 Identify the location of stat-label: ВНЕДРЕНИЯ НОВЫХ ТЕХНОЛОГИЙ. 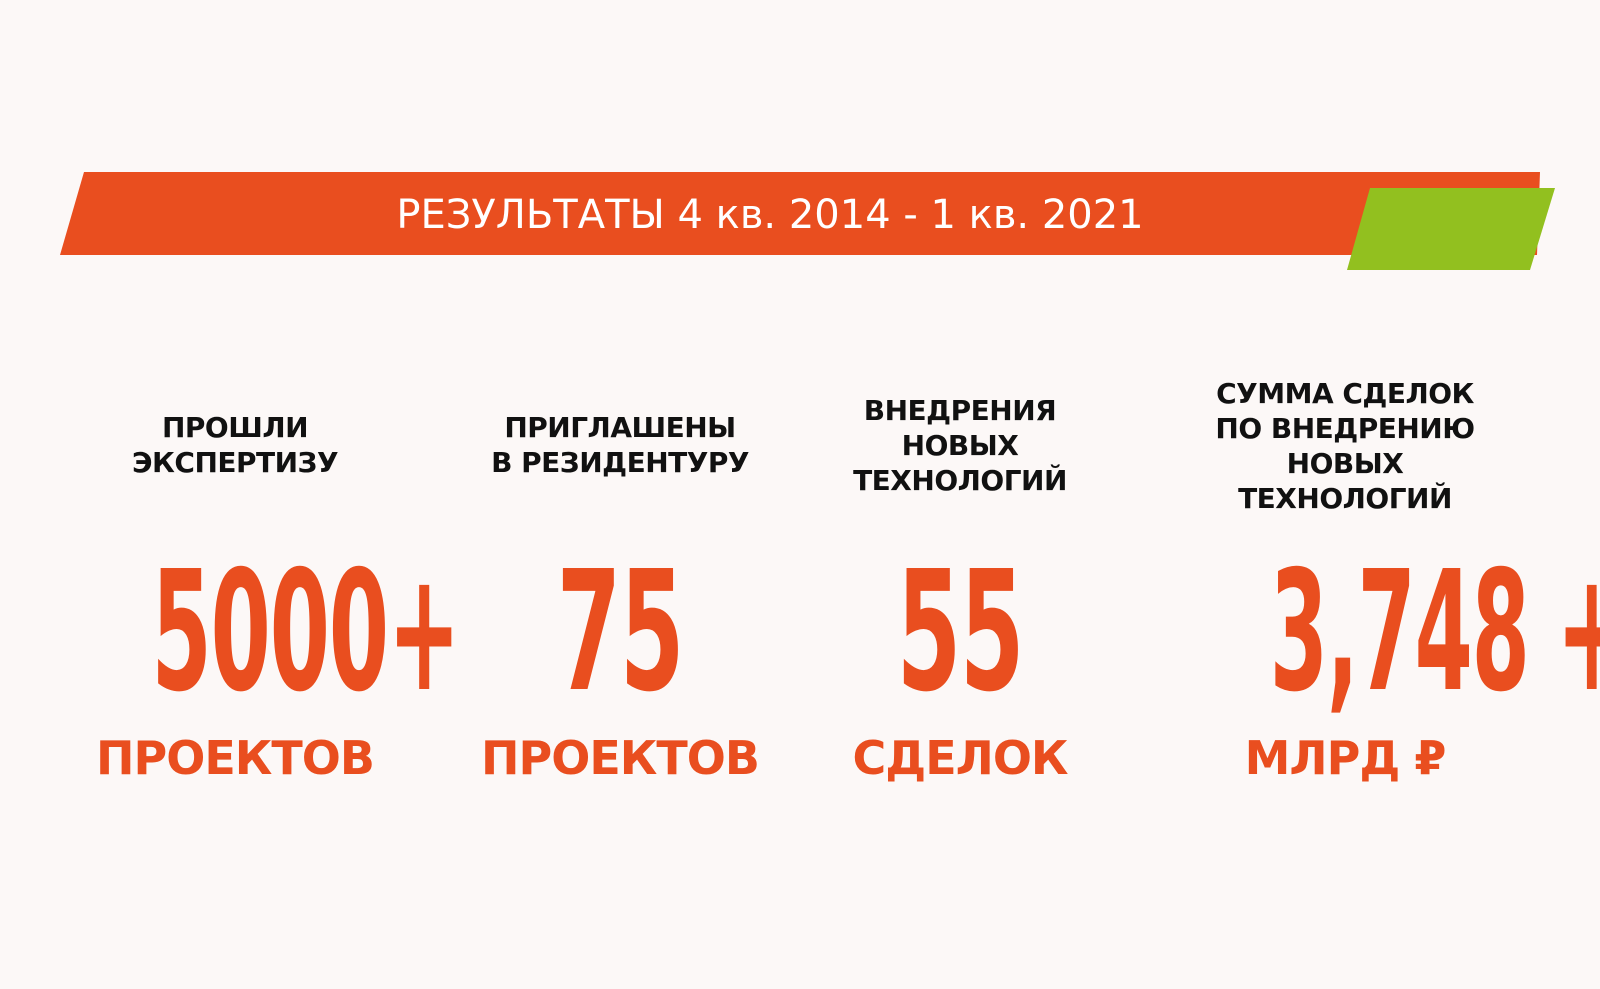
(960, 445).